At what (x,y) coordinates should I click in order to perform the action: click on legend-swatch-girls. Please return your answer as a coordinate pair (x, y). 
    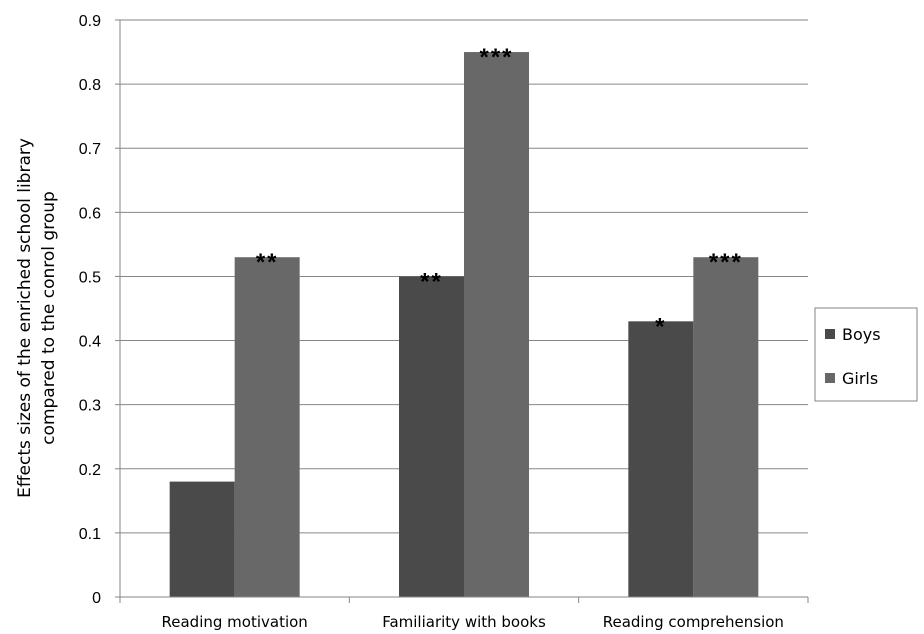
    Looking at the image, I should click on (830, 378).